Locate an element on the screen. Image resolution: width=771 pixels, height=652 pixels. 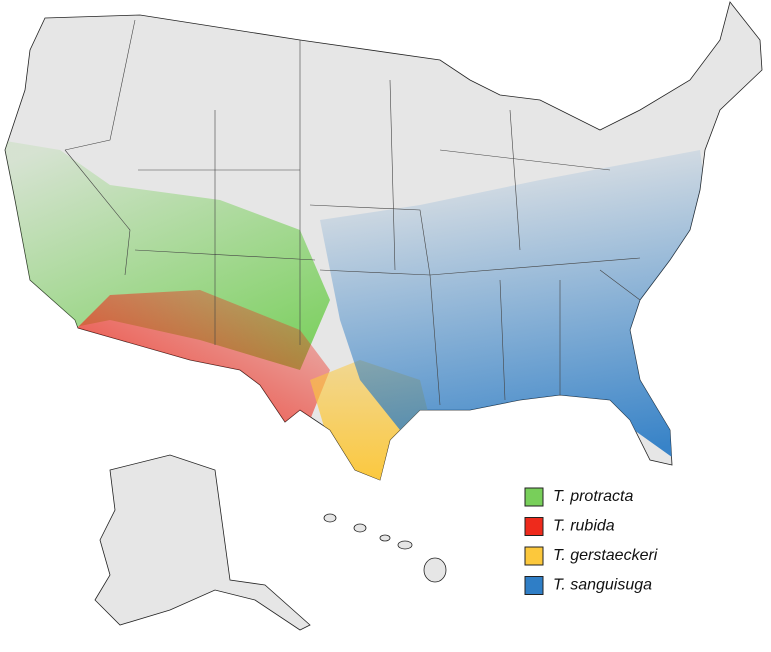
hawaii is located at coordinates (385, 548).